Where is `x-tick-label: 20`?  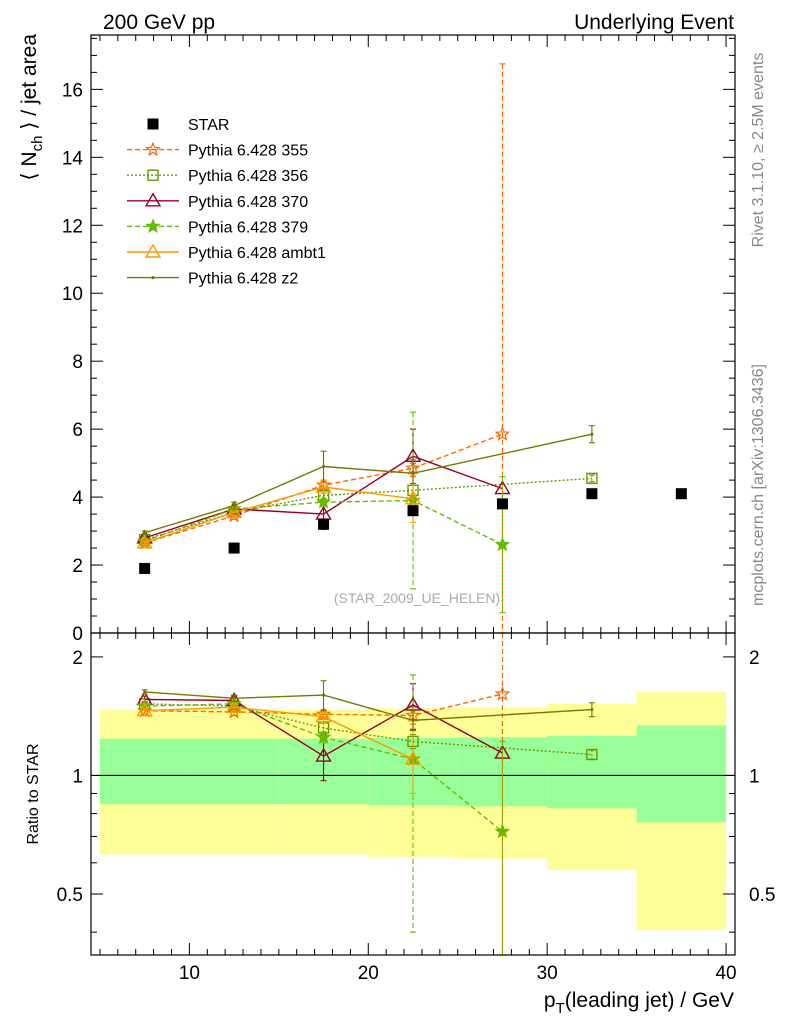
x-tick-label: 20 is located at coordinates (368, 973).